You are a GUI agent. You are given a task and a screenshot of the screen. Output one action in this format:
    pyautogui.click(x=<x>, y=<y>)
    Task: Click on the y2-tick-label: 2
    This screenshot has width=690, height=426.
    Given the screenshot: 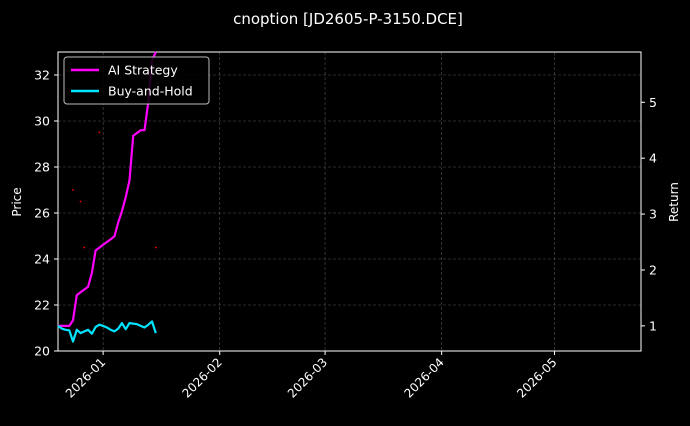 What is the action you would take?
    pyautogui.click(x=653, y=269)
    